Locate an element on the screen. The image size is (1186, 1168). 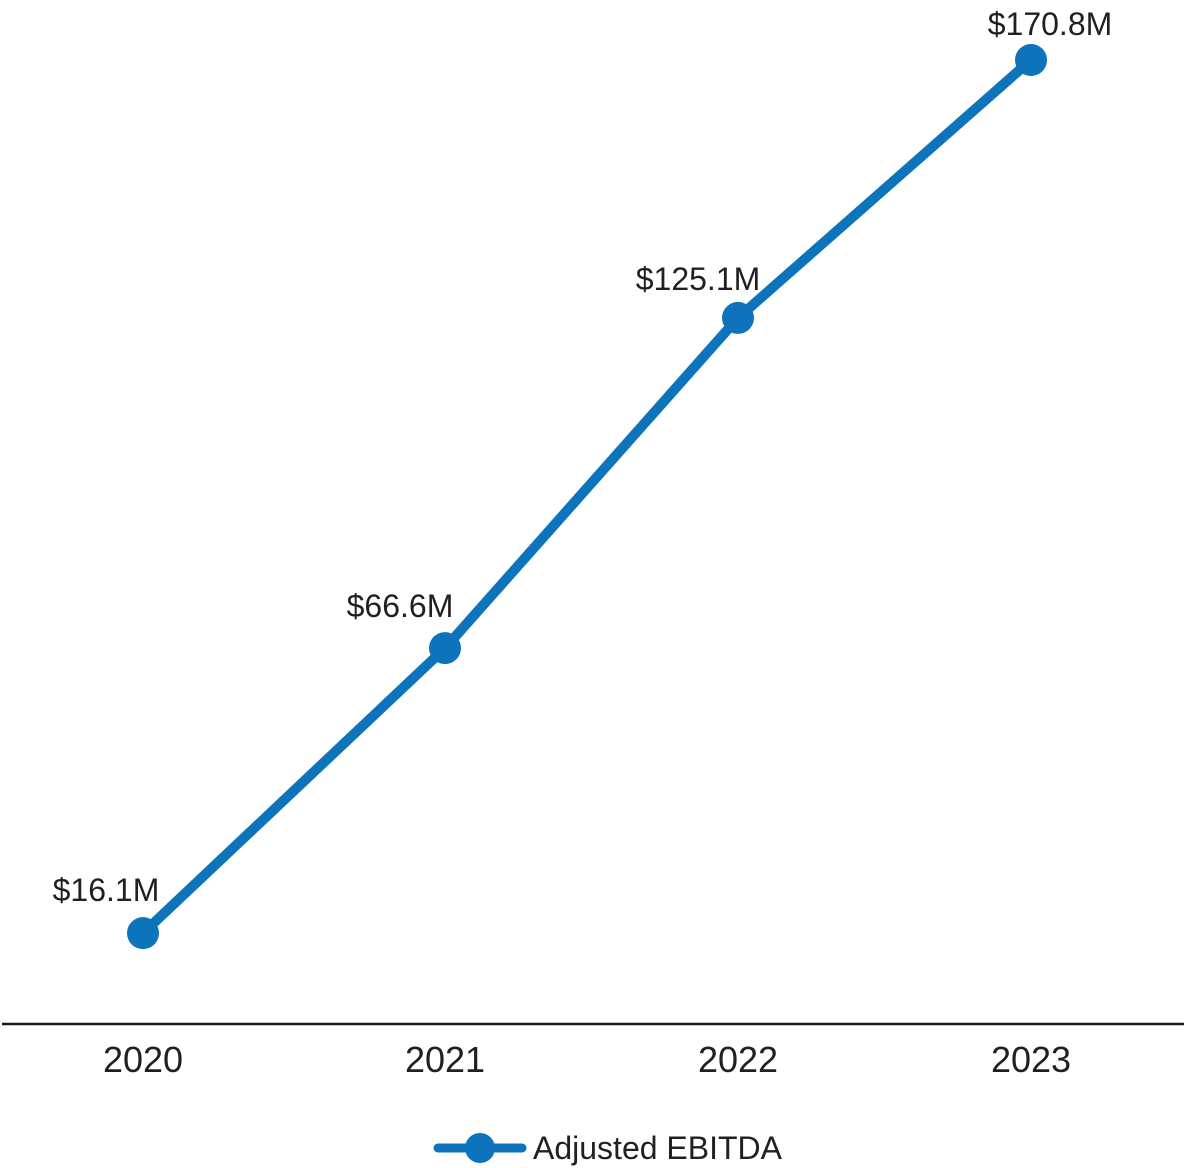
data-point-2021 is located at coordinates (445, 648).